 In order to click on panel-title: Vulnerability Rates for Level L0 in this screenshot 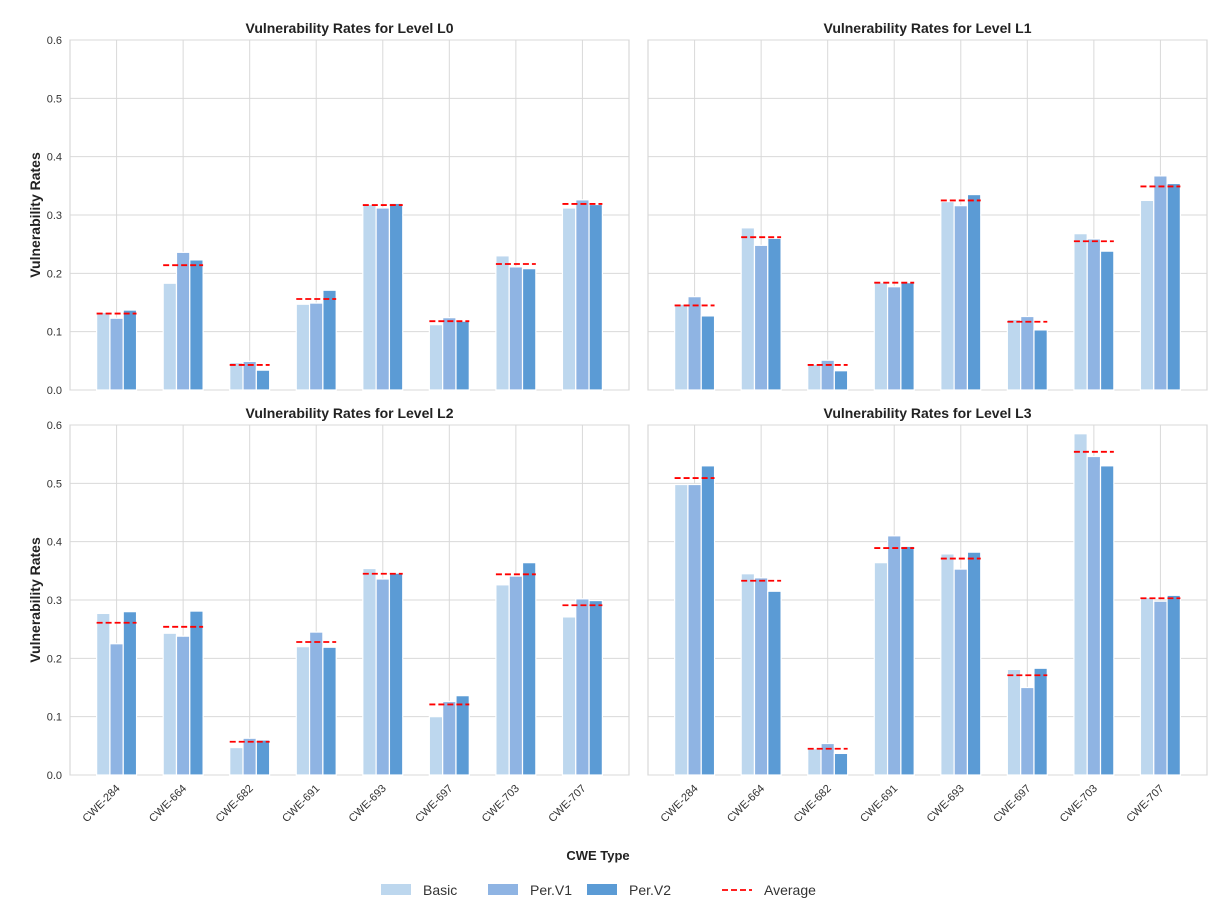, I will do `click(350, 28)`.